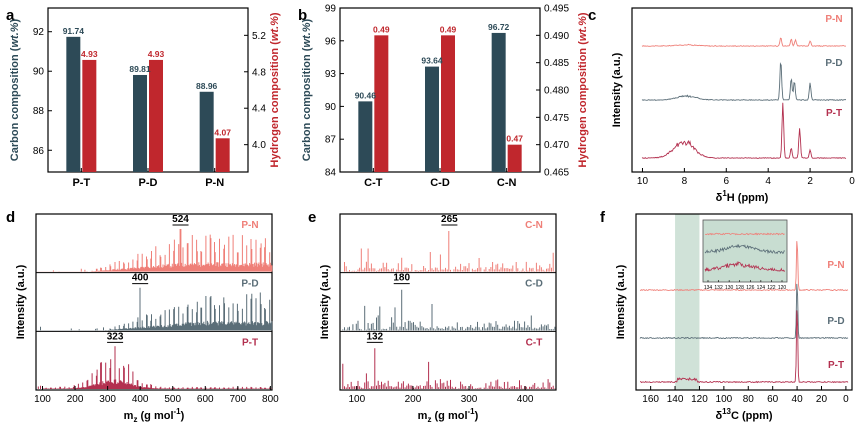 This screenshot has width=862, height=432. Describe the element at coordinates (259, 145) in the screenshot. I see `y2-tick-label: 4.0` at that location.